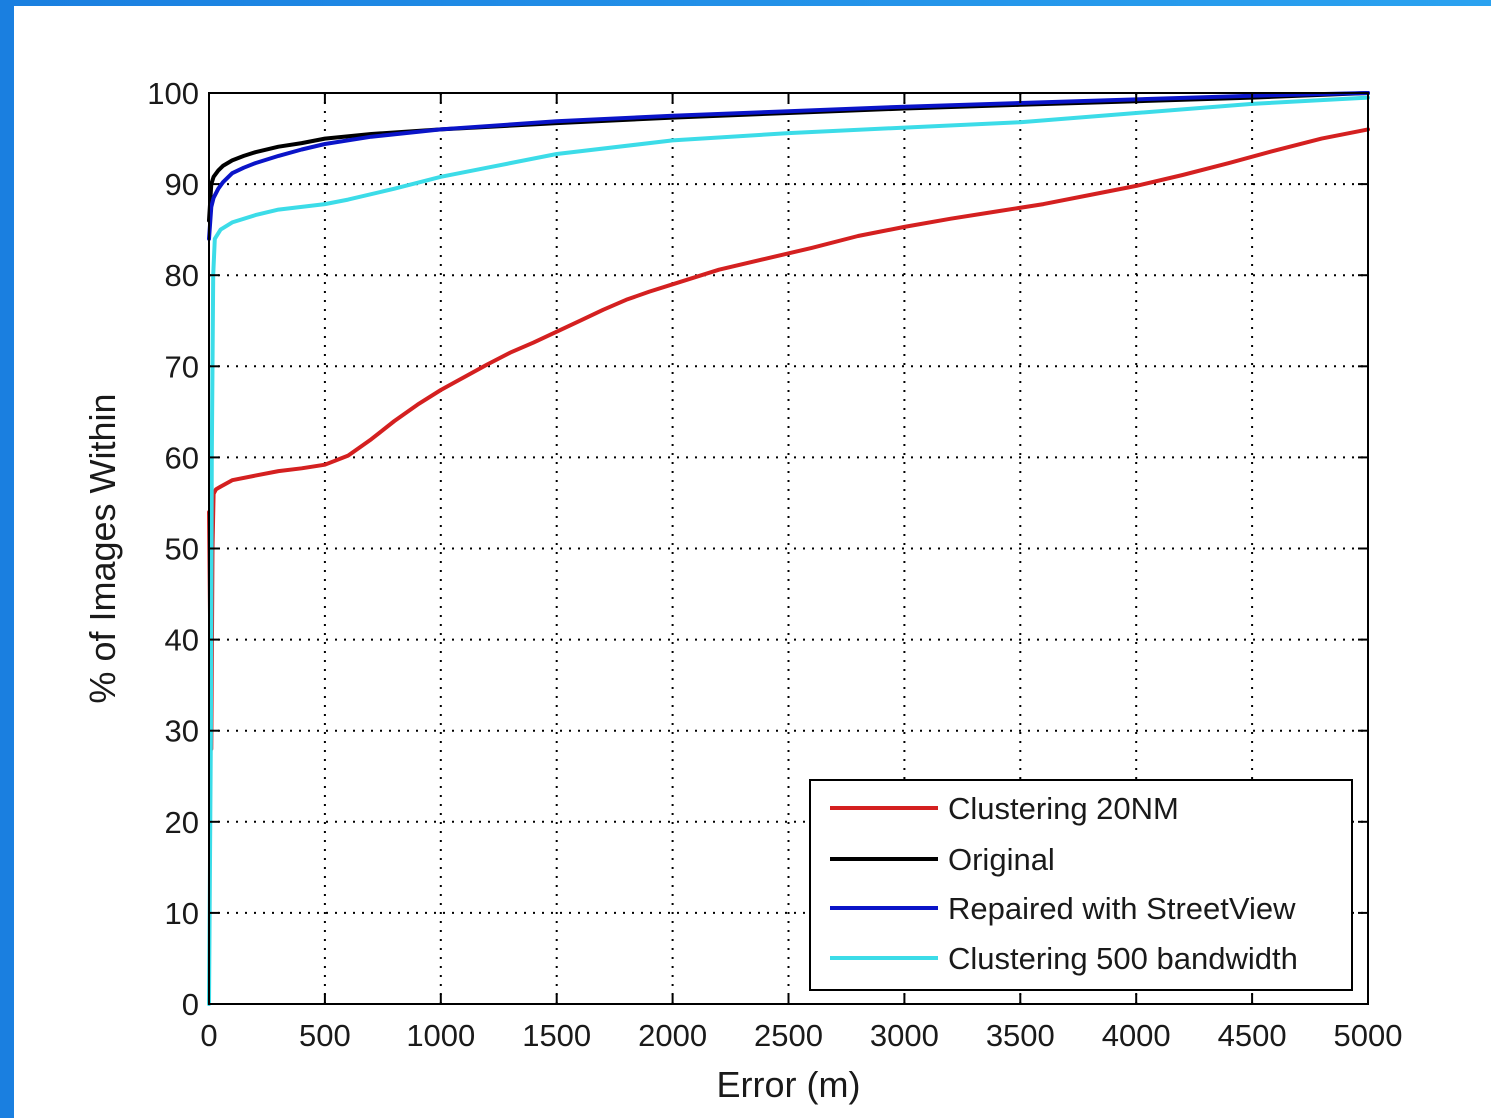 The width and height of the screenshot is (1491, 1118). I want to click on x-tick-label: 2500, so click(788, 1035).